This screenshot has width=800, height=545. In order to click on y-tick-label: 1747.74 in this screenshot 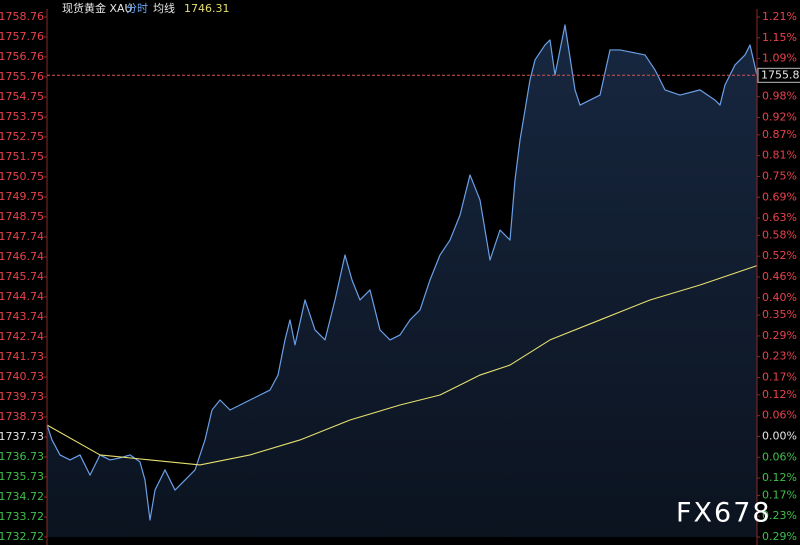, I will do `click(22, 236)`.